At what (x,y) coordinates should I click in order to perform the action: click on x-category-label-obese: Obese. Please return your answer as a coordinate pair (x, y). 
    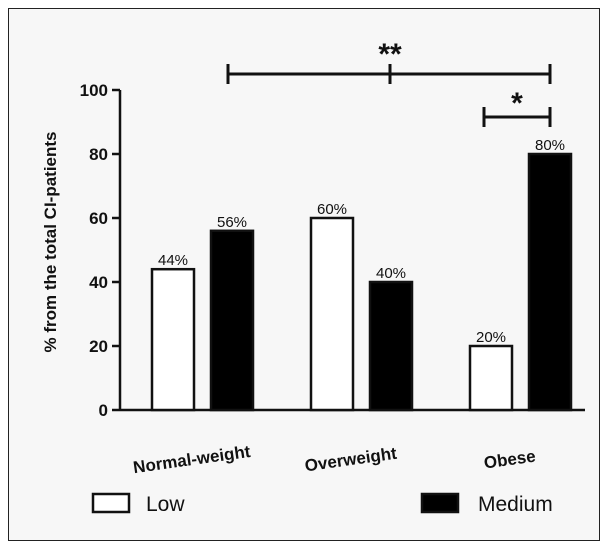
    Looking at the image, I should click on (510, 460).